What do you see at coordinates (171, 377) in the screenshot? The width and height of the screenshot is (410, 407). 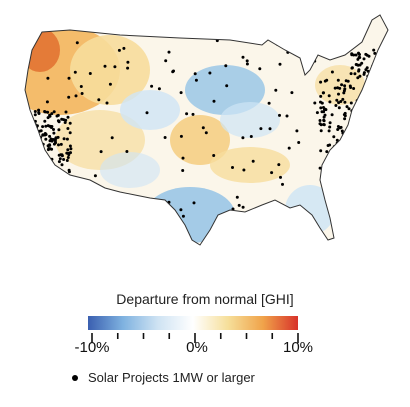 I see `legend-label: Solar Projects 1MW or larger` at bounding box center [171, 377].